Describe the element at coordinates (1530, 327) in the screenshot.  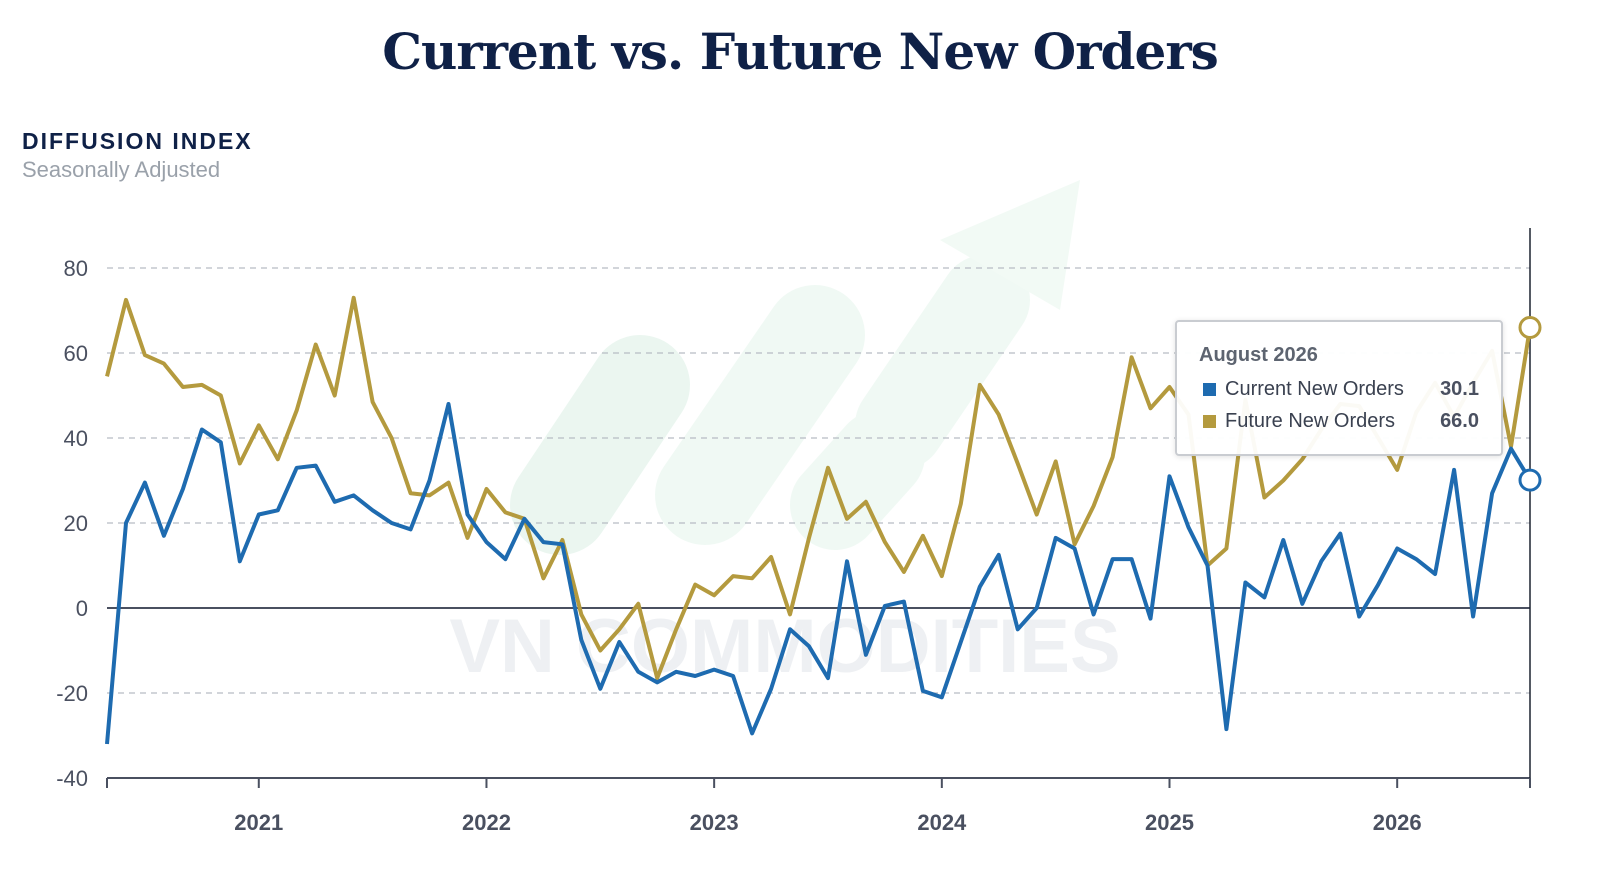
I see `future-last-point-marker` at that location.